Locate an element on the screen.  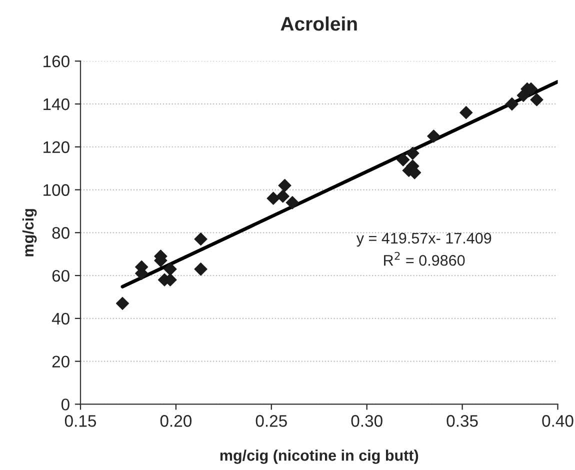
x-axis-title: mg/cig (nicotine in cig butt) is located at coordinates (319, 457).